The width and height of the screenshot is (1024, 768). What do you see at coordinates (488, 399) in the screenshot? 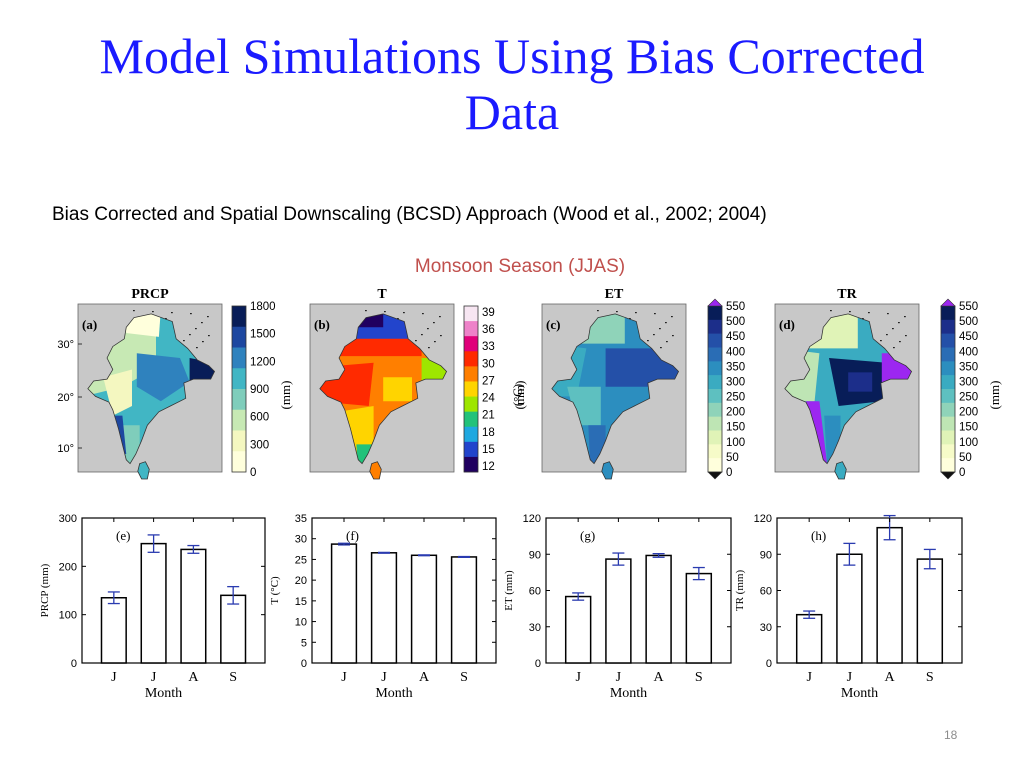
I see `colorbar-tick-label: 24` at bounding box center [488, 399].